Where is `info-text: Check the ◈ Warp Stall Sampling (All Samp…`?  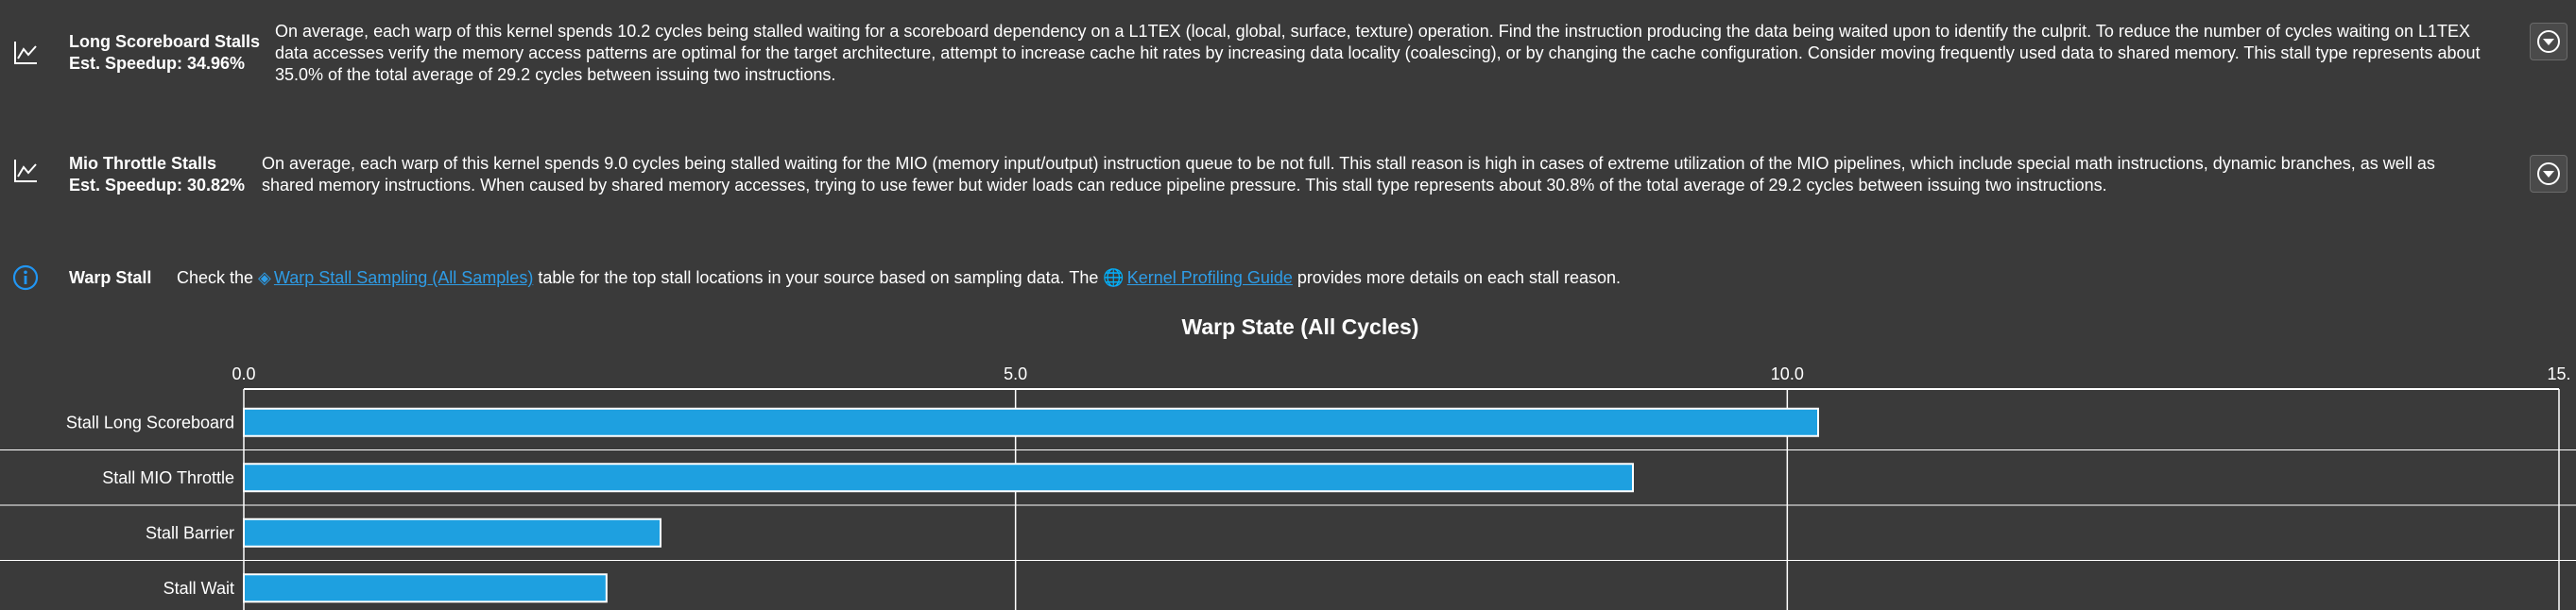
info-text: Check the ◈ Warp Stall Sampling (All Samp… is located at coordinates (899, 278).